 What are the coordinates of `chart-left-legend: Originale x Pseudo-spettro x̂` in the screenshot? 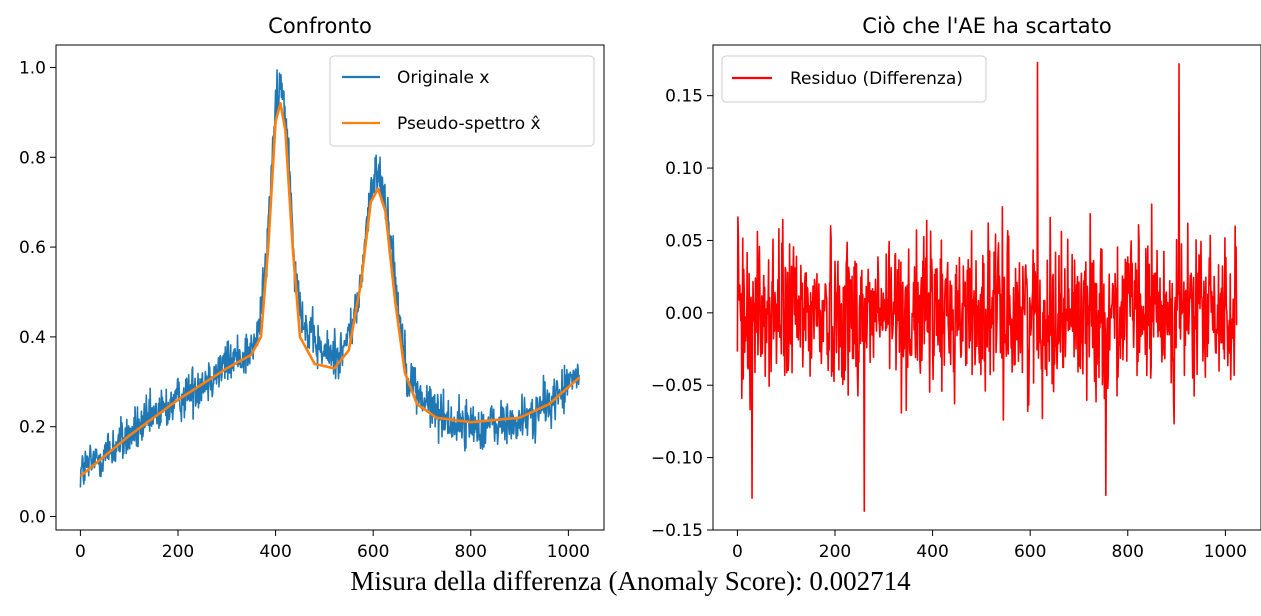 It's located at (462, 101).